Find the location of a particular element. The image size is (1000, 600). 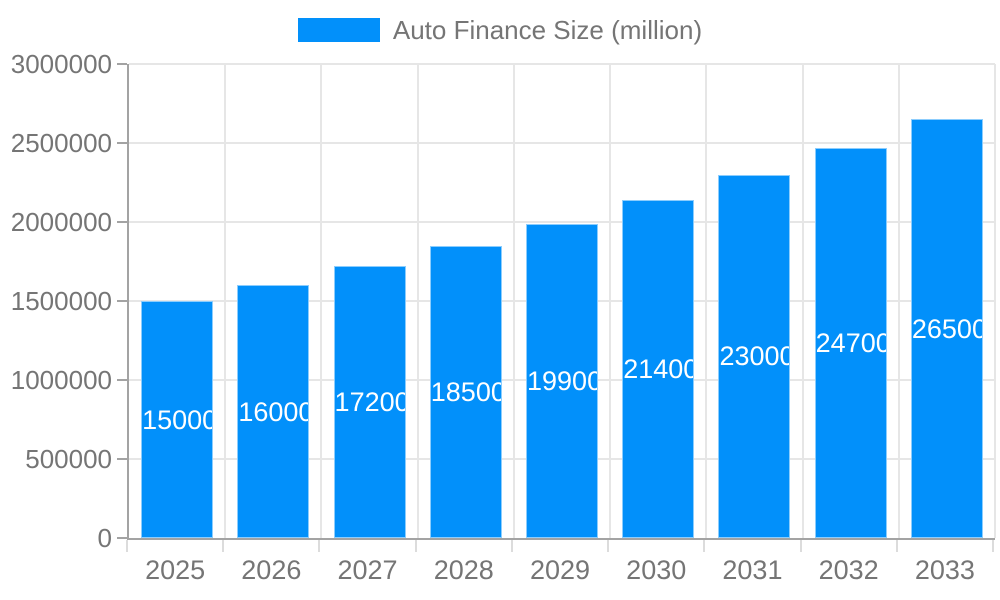

bar-value-label: 1850000 is located at coordinates (465, 391).